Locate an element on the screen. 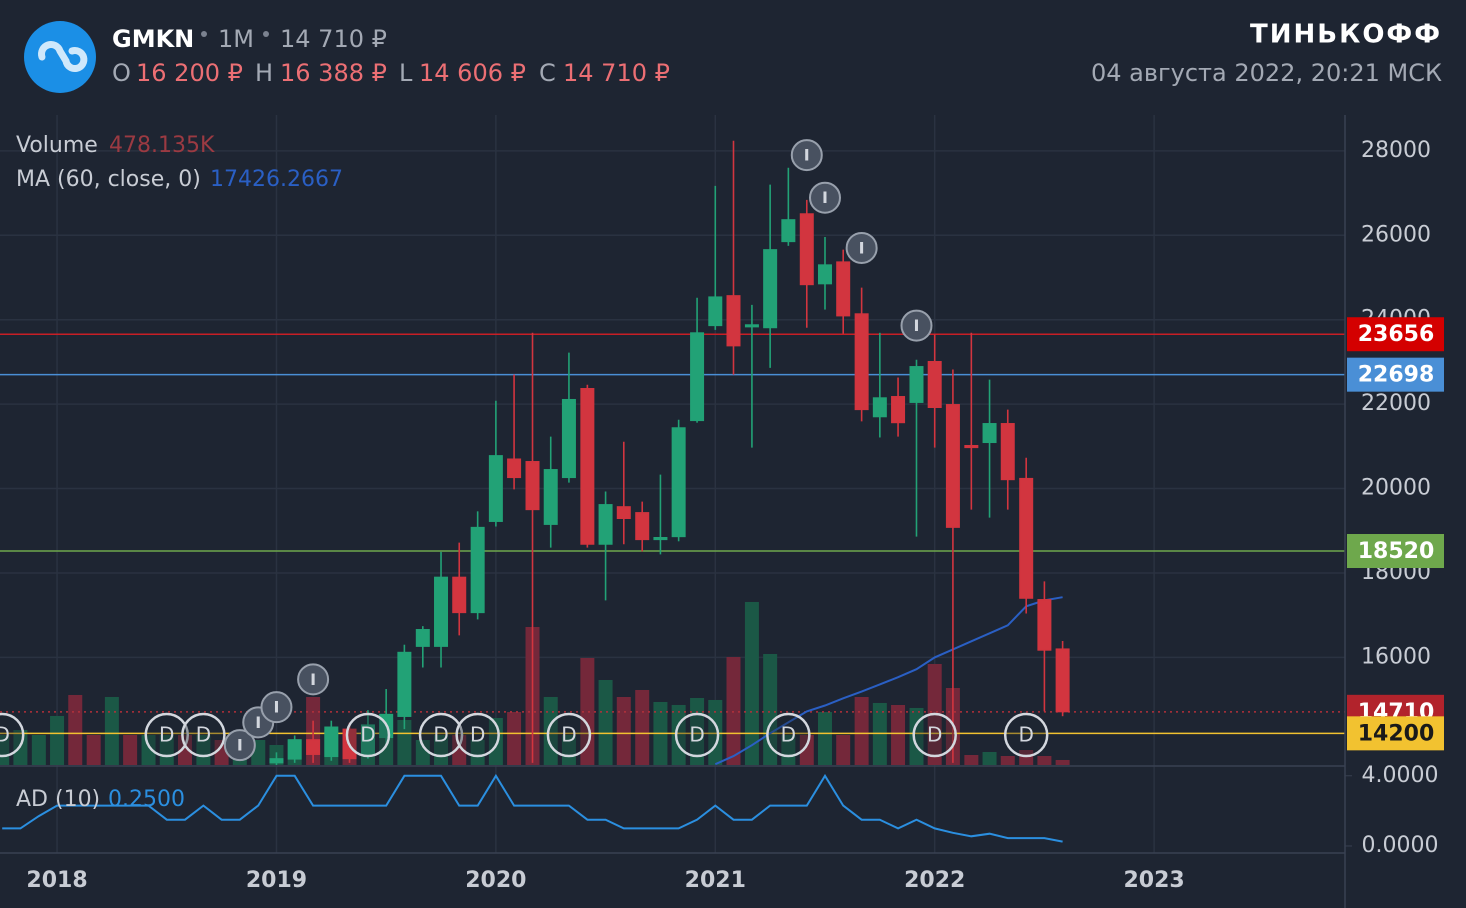 This screenshot has height=908, width=1466. separator-dot is located at coordinates (266, 34).